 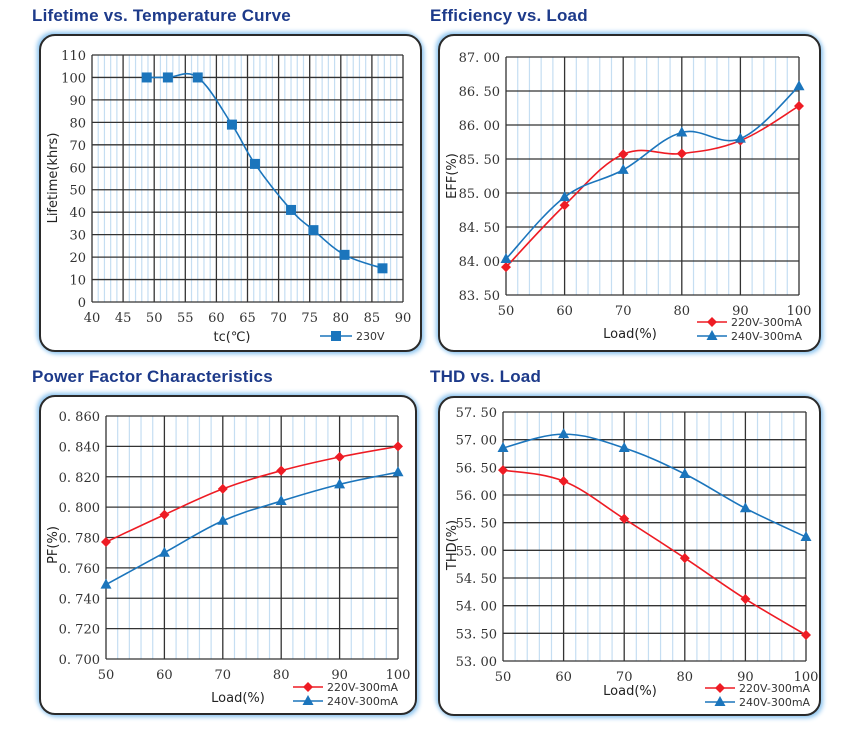 I want to click on series-line-240V-300mA, so click(x=654, y=485).